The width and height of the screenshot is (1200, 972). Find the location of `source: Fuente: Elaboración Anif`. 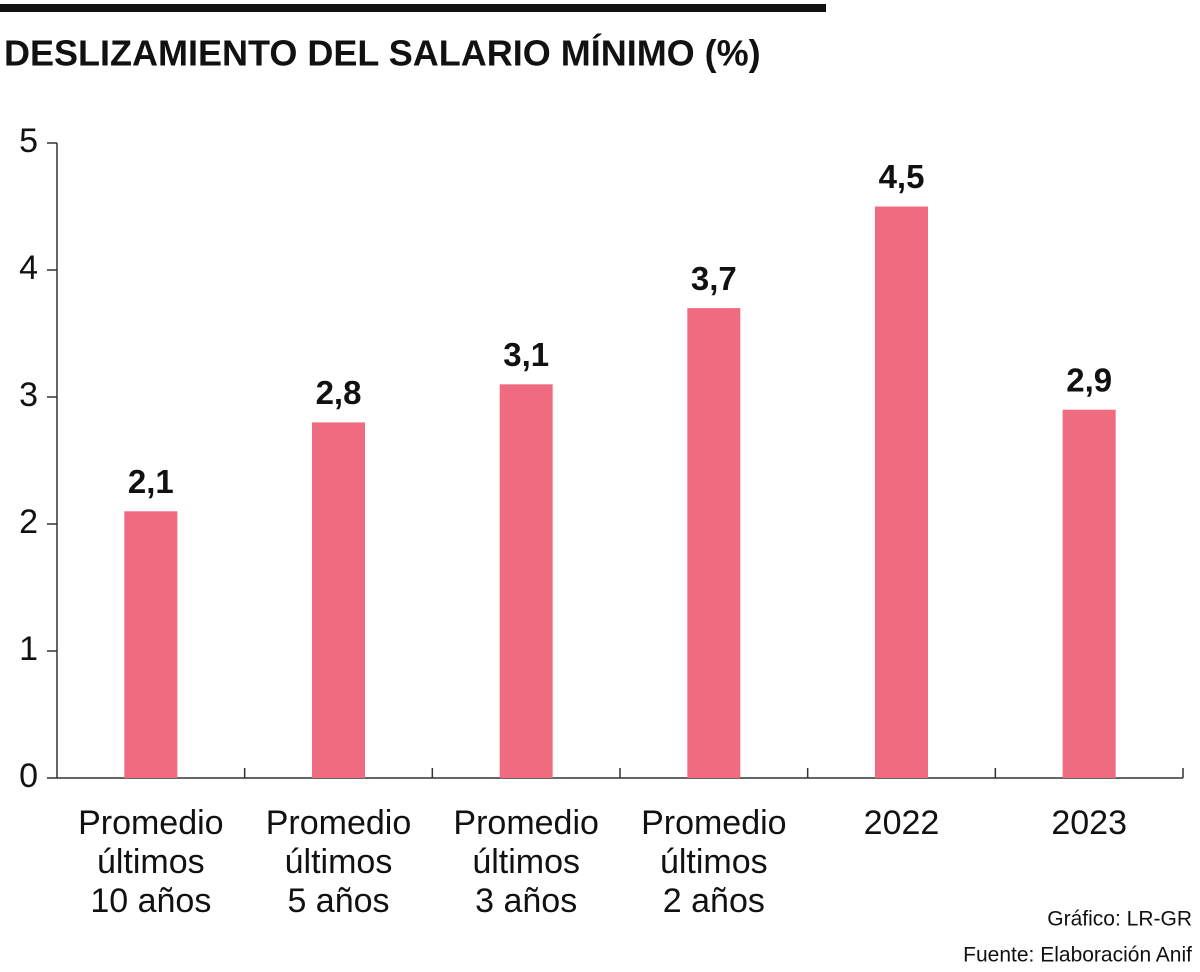

source: Fuente: Elaboración Anif is located at coordinates (1077, 955).